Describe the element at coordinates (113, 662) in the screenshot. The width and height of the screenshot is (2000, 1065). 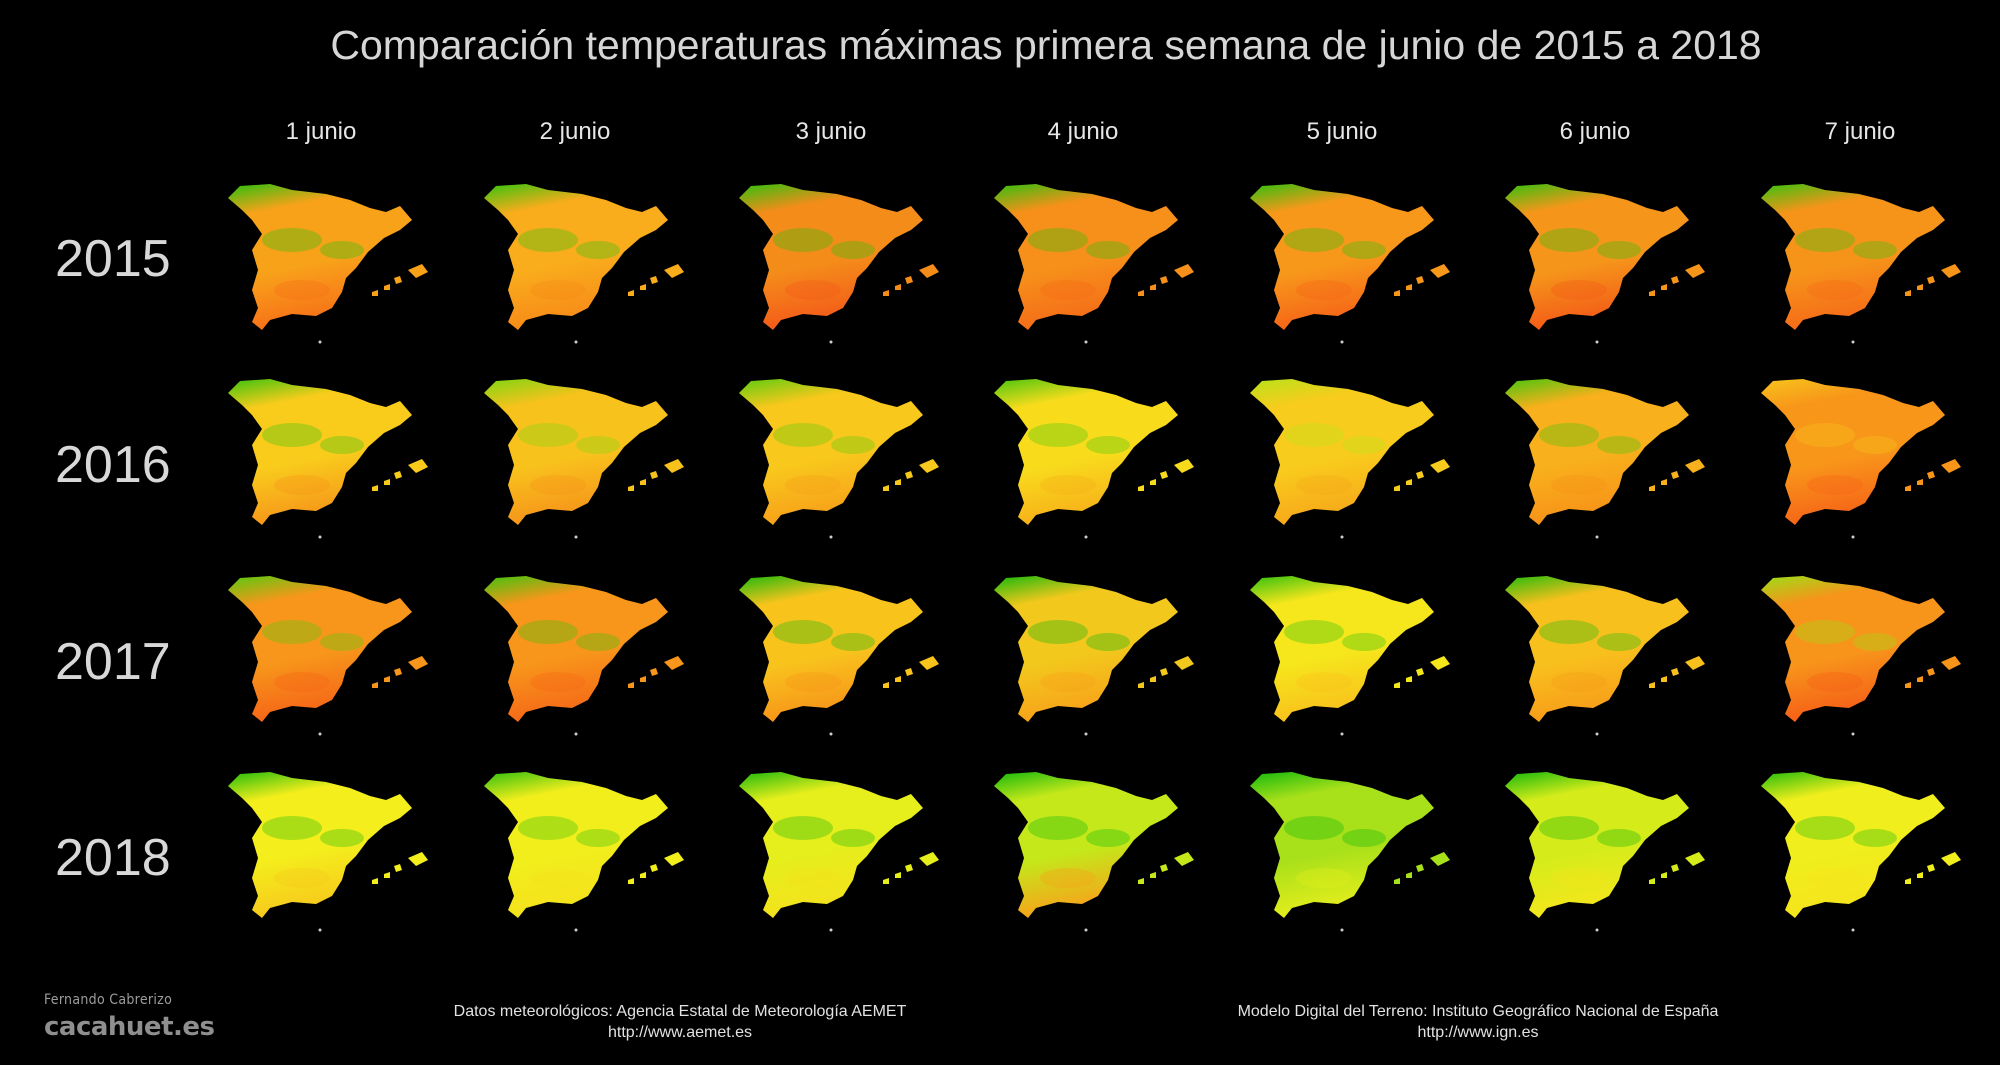
I see `row-label-year-2017: 2017` at that location.